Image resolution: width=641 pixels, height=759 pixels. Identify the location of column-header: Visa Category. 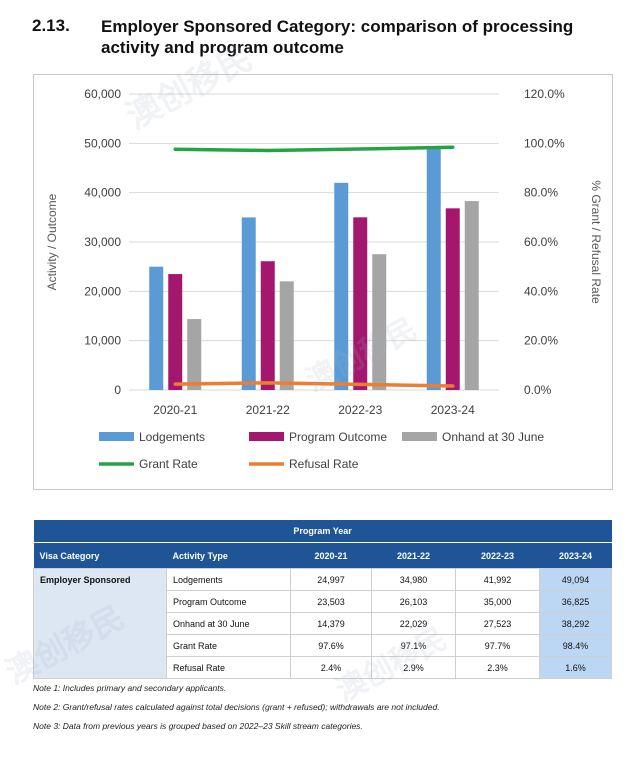
(100, 555).